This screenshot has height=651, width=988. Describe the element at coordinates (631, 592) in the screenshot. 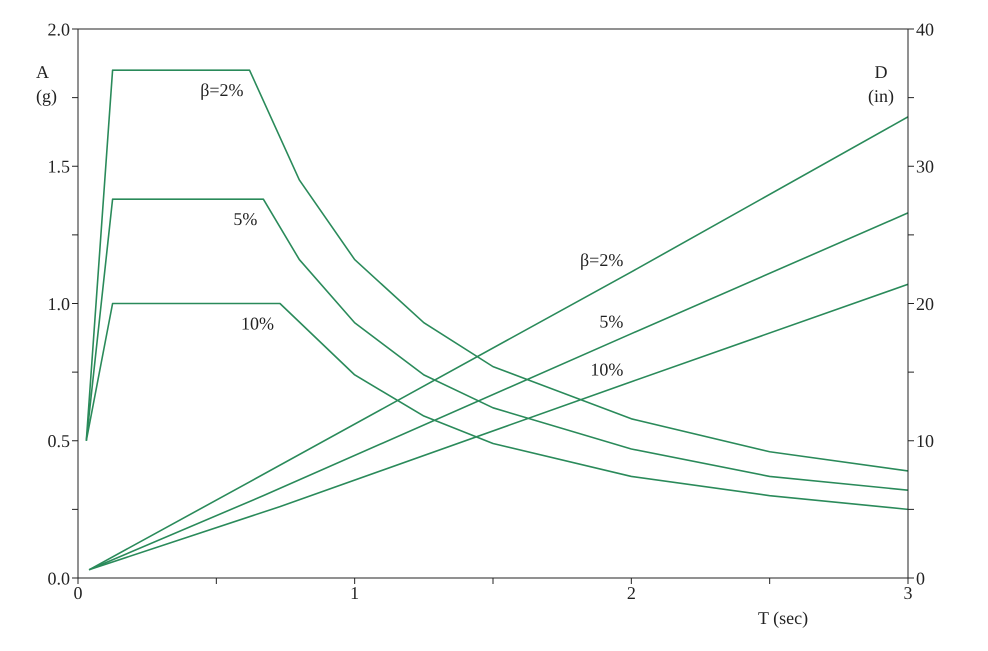

I see `x-tick-label: 2` at that location.